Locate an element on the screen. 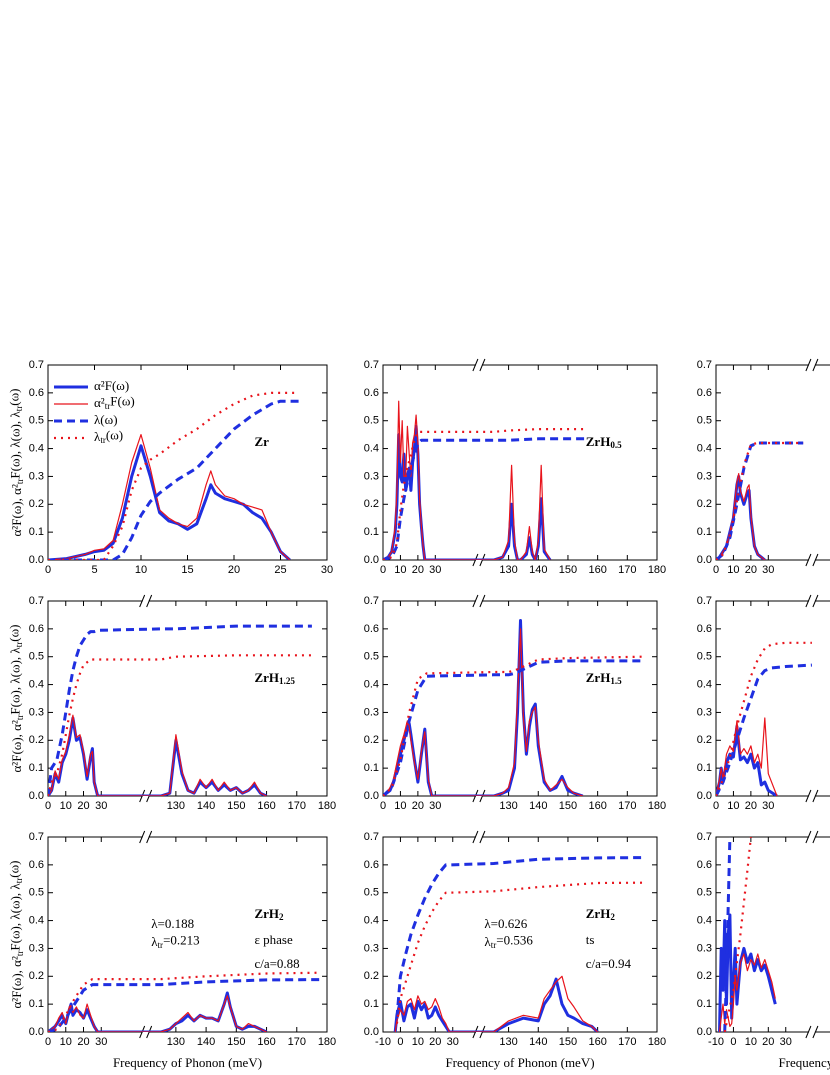 The width and height of the screenshot is (830, 1075). x-tick-label: 130 is located at coordinates (508, 570).